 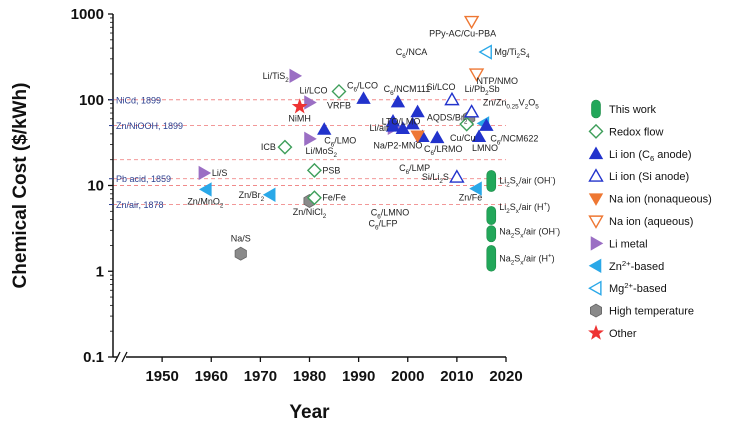 I want to click on point-label-icb: ICB, so click(x=268, y=147).